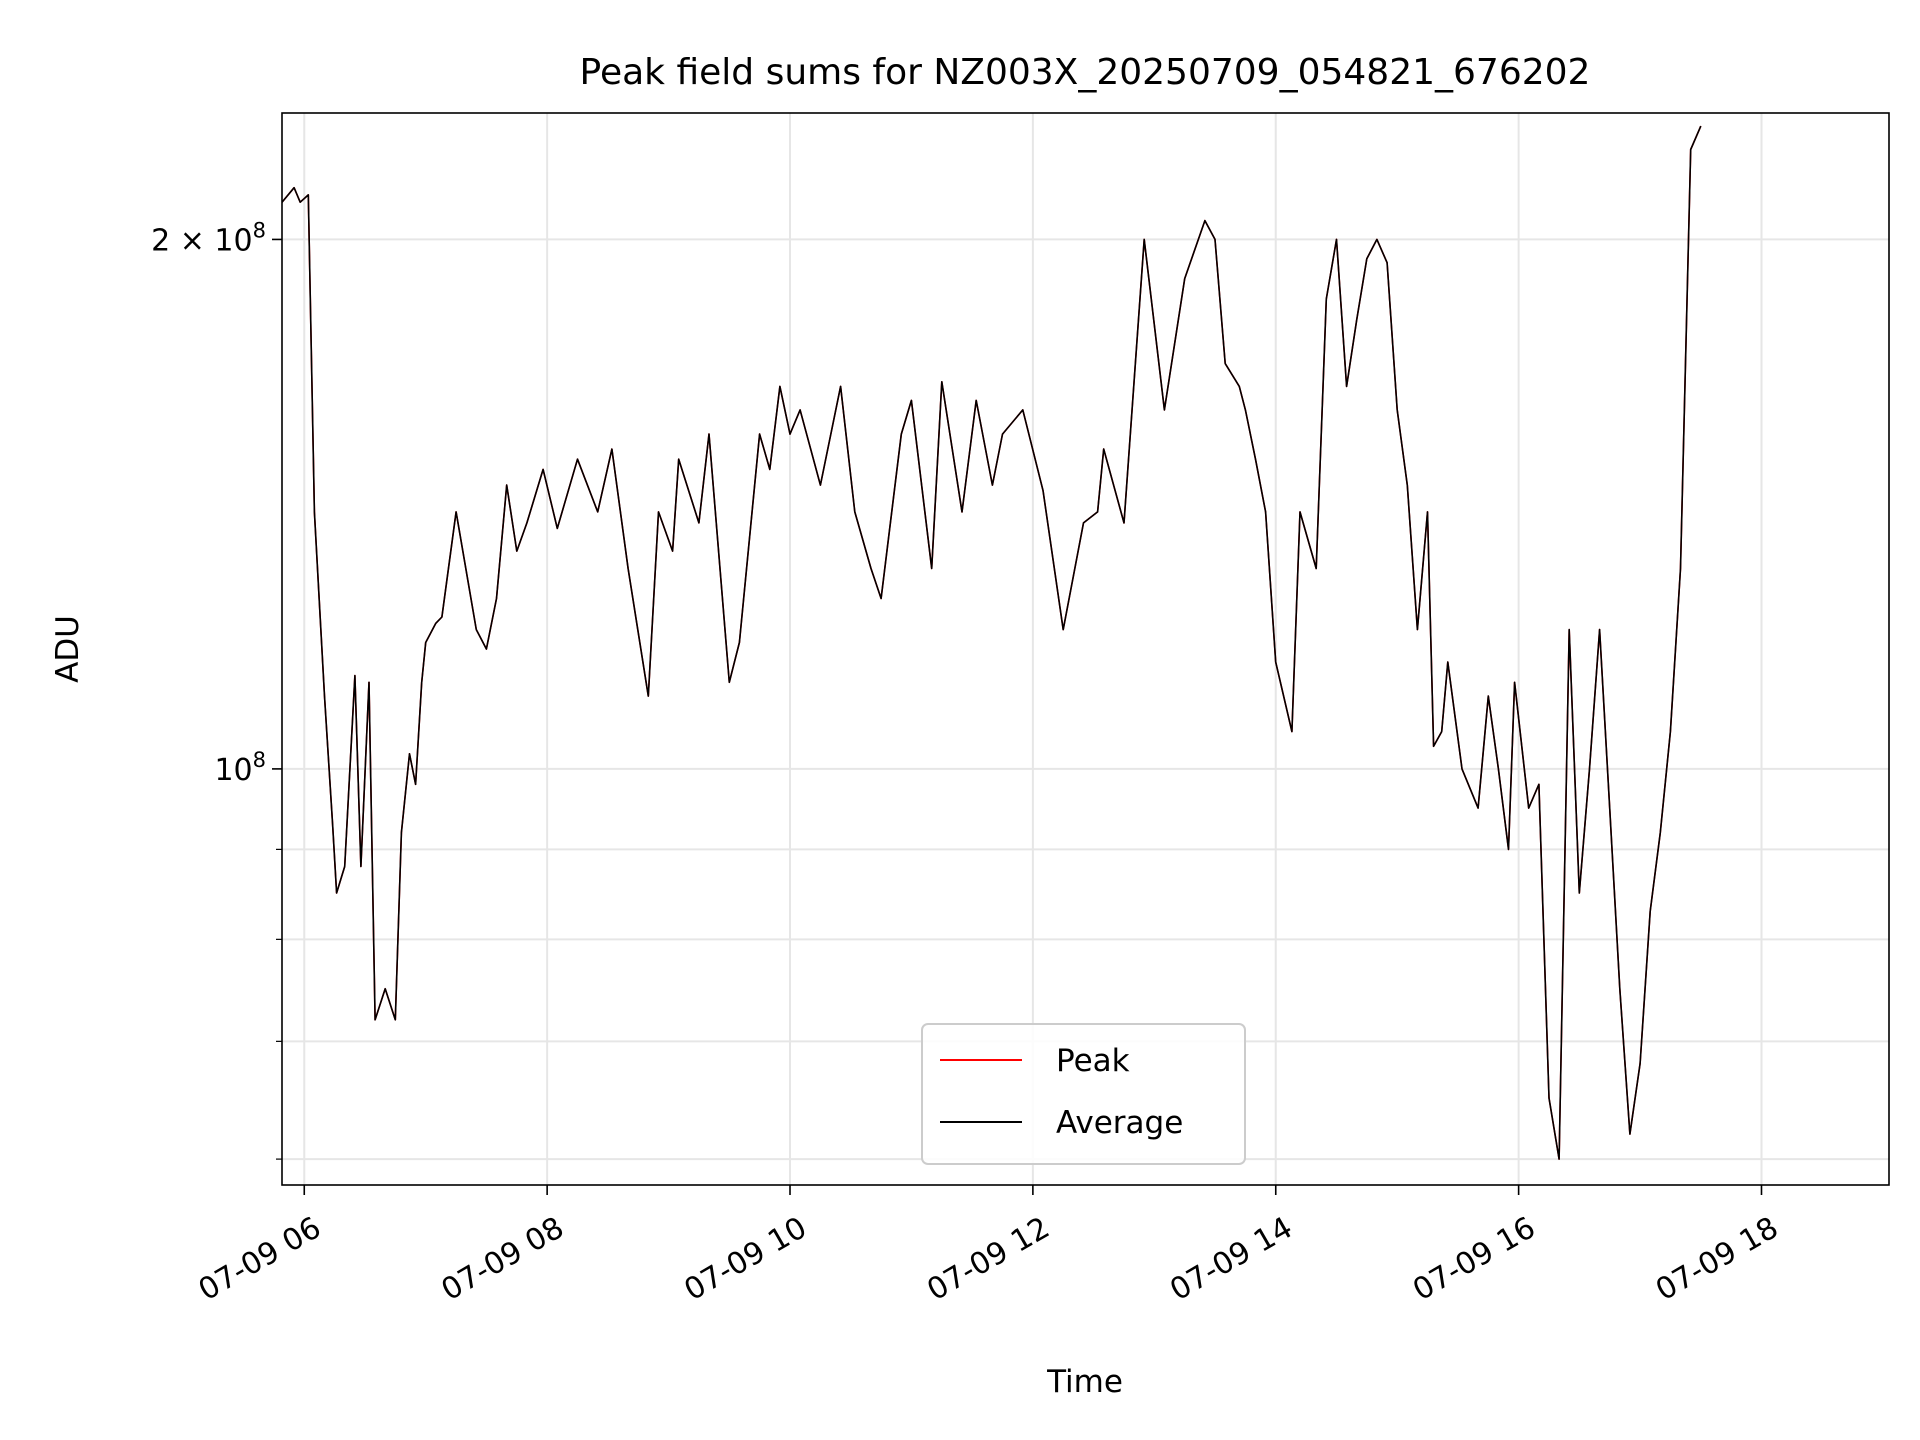  Describe the element at coordinates (1119, 1123) in the screenshot. I see `legend-average-label: Average` at that location.